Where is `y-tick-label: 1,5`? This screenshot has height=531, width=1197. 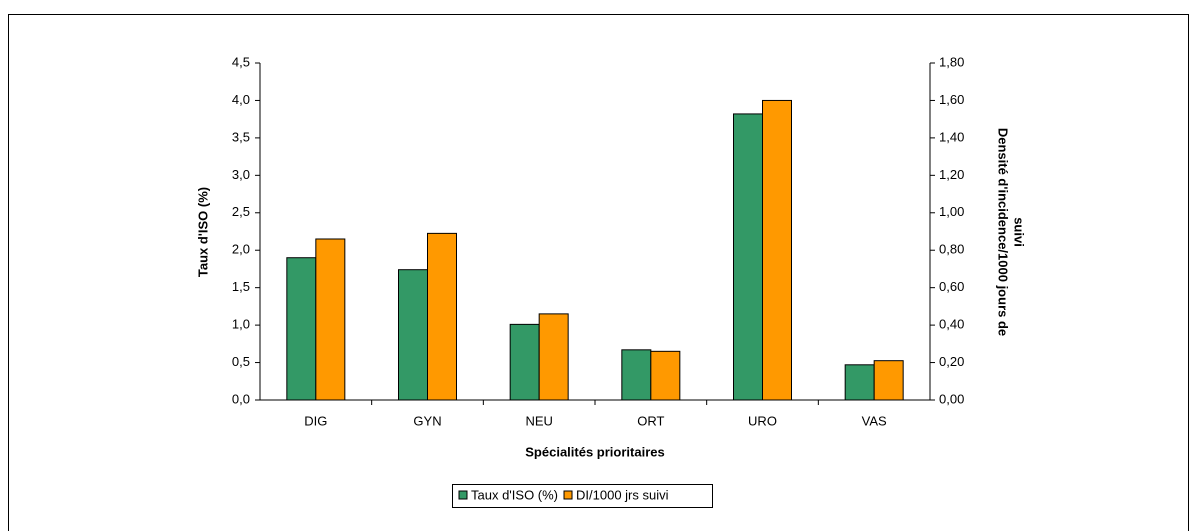
y-tick-label: 1,5 is located at coordinates (241, 286).